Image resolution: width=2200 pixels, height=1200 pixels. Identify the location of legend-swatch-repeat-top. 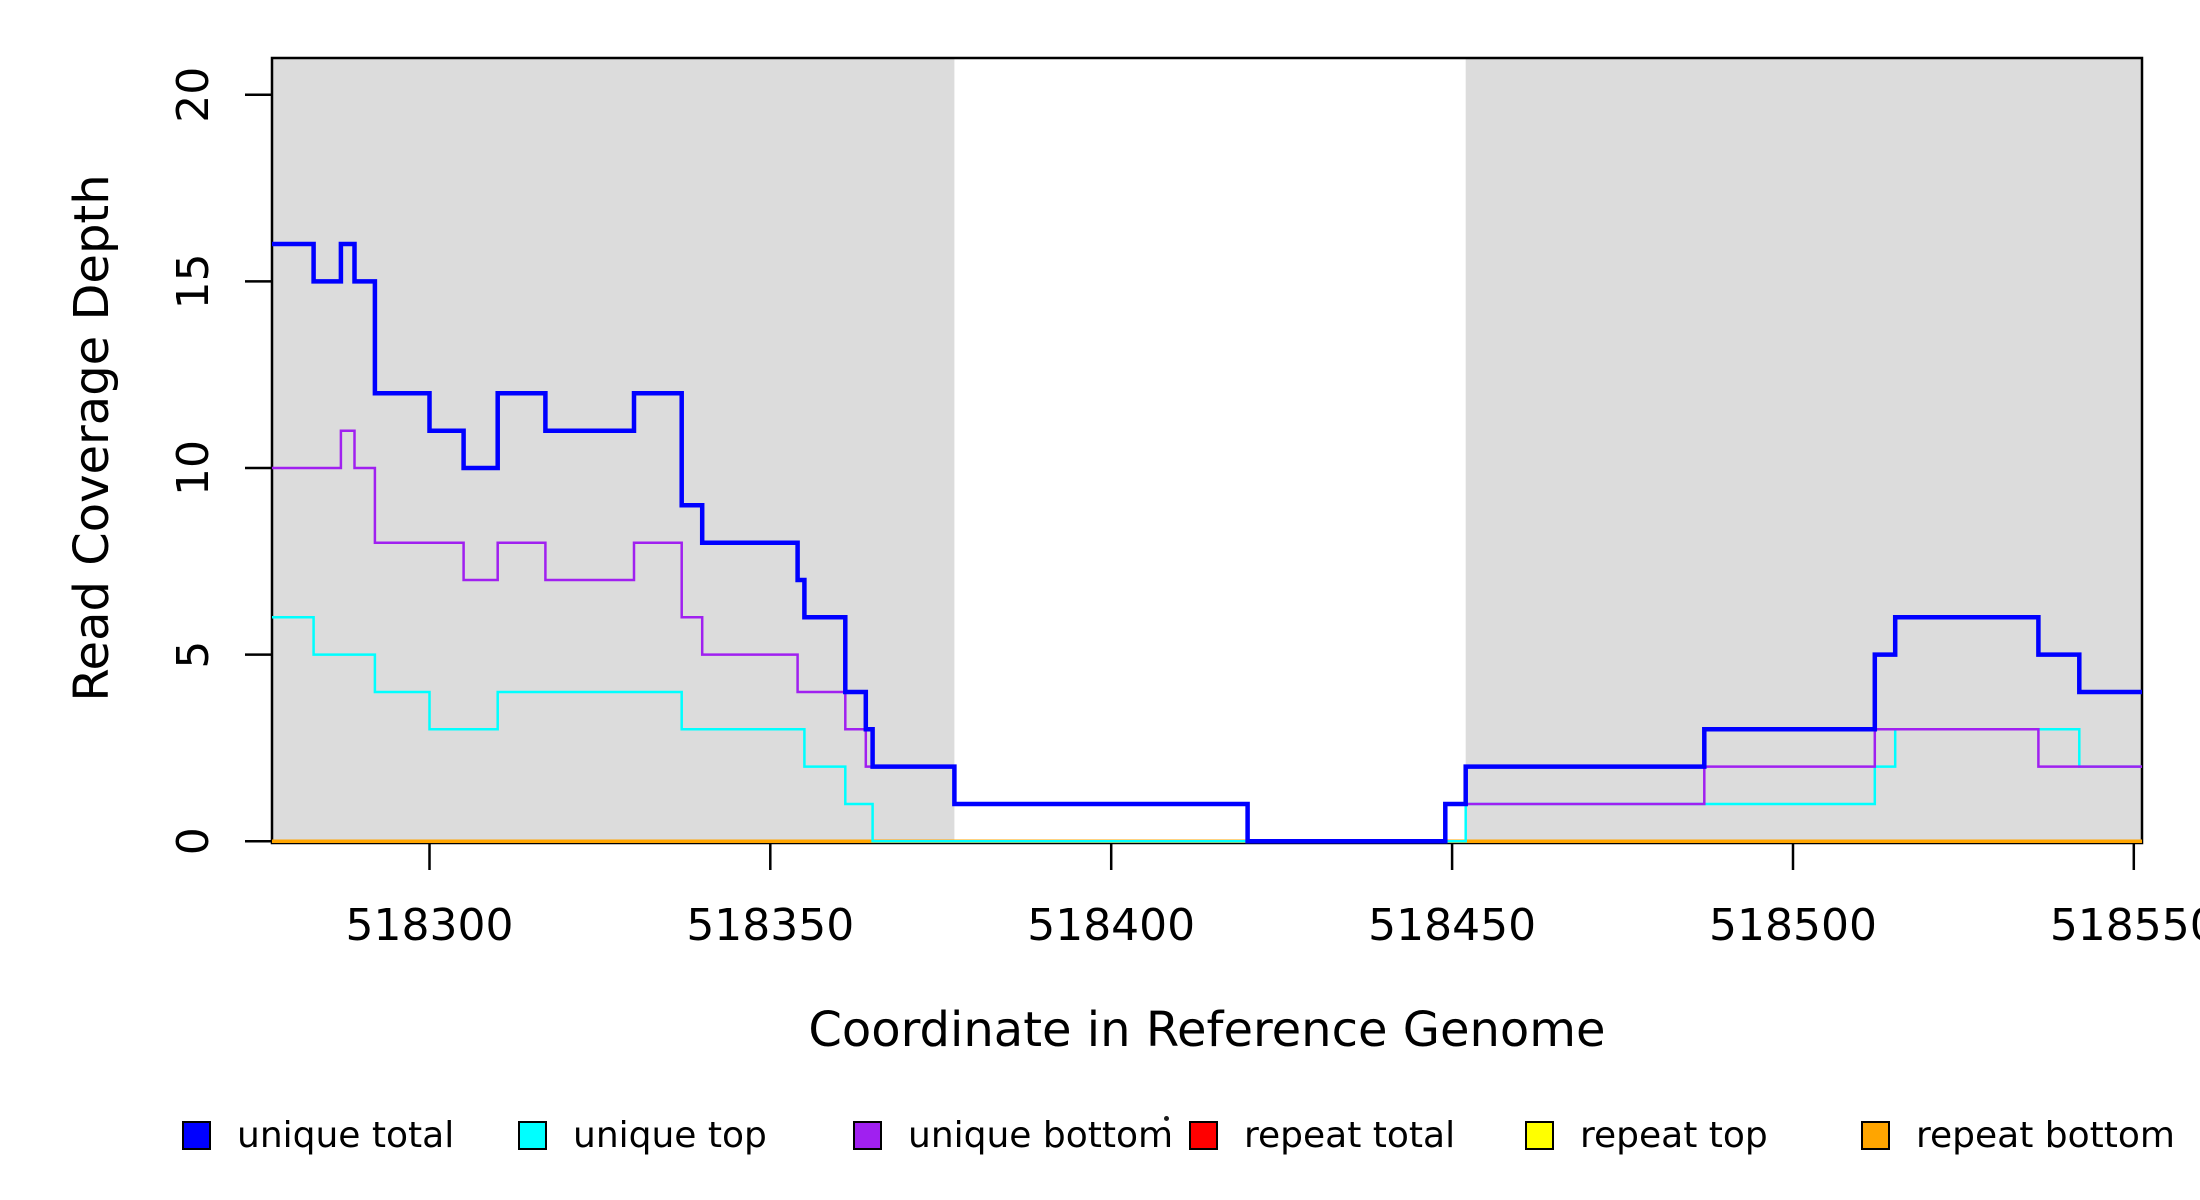
(1539, 1135).